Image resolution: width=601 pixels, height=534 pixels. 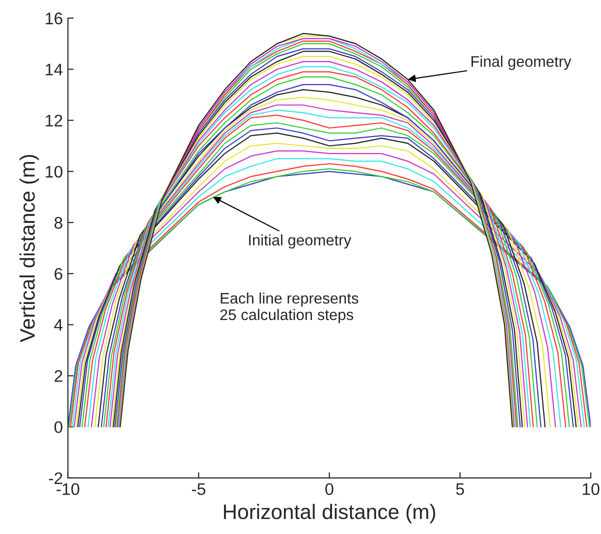 I want to click on x-axis-title: Horizontal distance (m), so click(x=330, y=514).